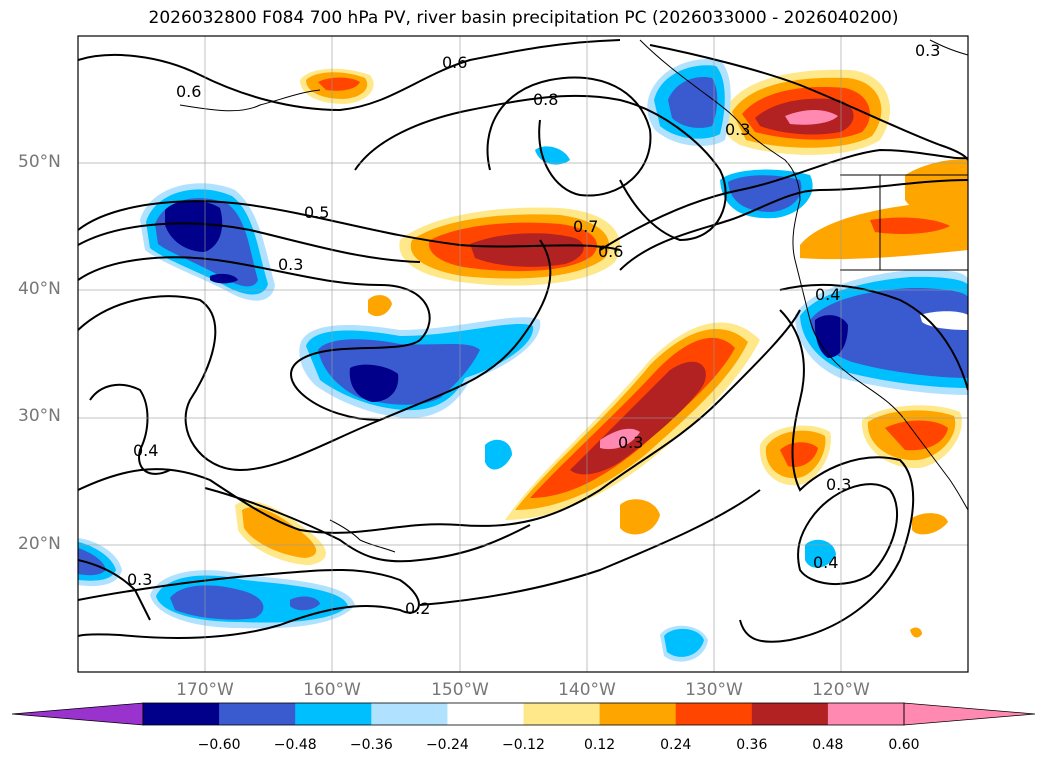  I want to click on pv-contour-0.7, so click(540, 168).